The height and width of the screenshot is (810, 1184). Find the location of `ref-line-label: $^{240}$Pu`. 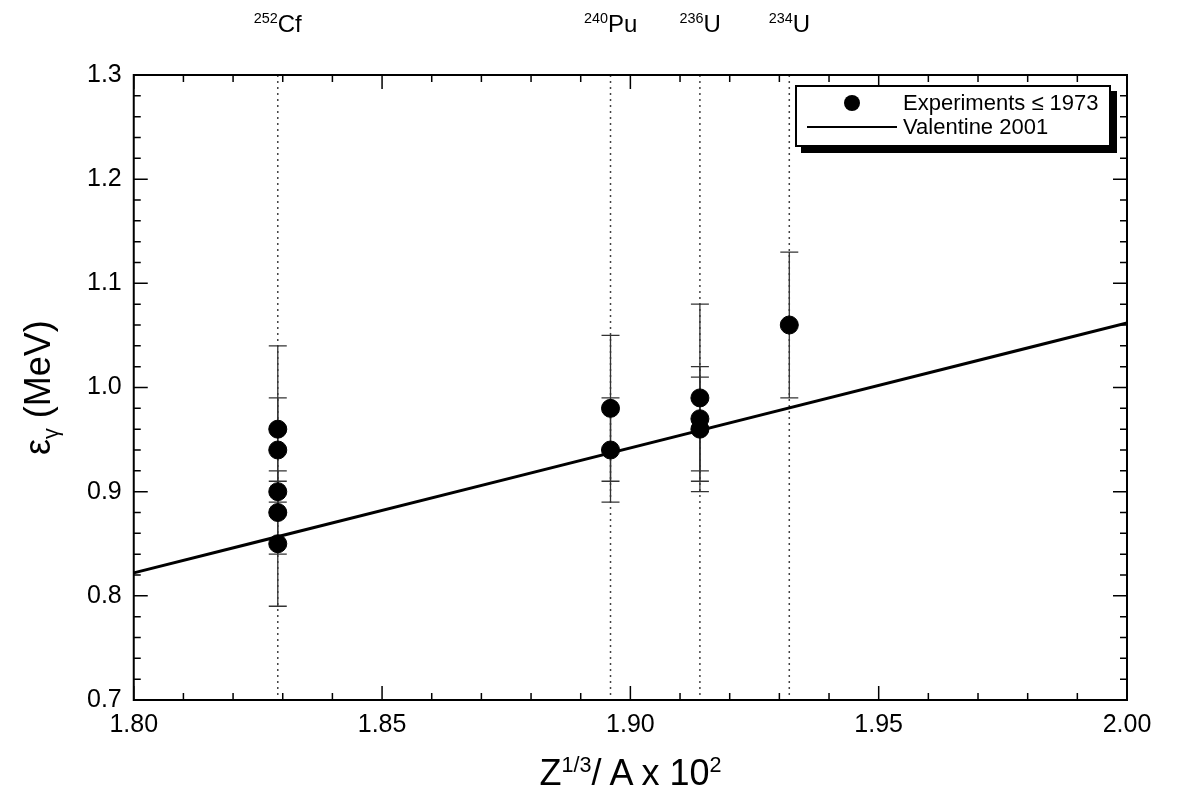

ref-line-label: $^{240}$Pu is located at coordinates (611, 24).